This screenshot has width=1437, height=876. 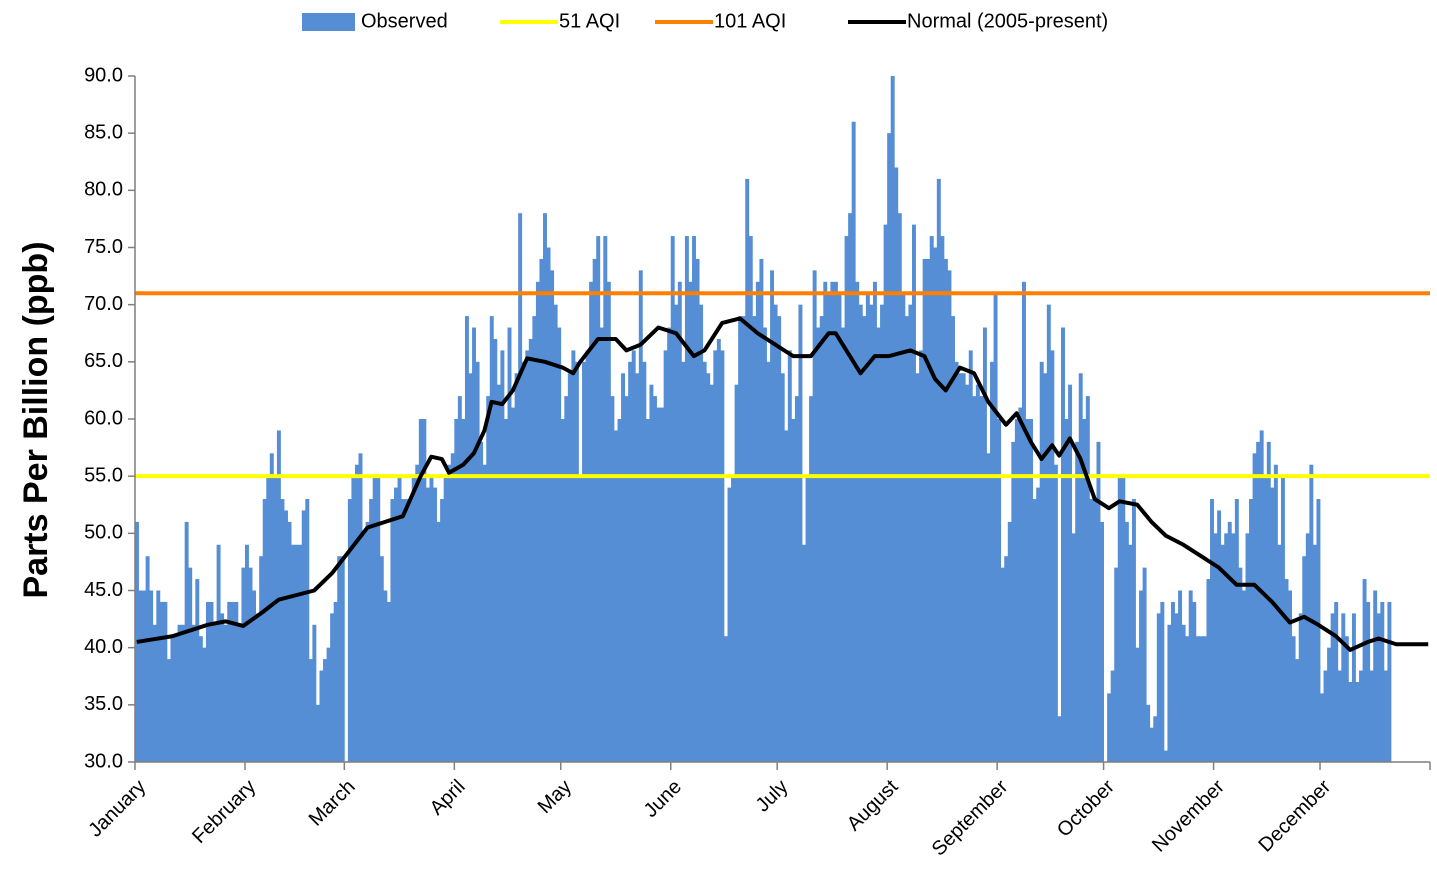 What do you see at coordinates (103, 704) in the screenshot?
I see `y-tick-label: 35.0` at bounding box center [103, 704].